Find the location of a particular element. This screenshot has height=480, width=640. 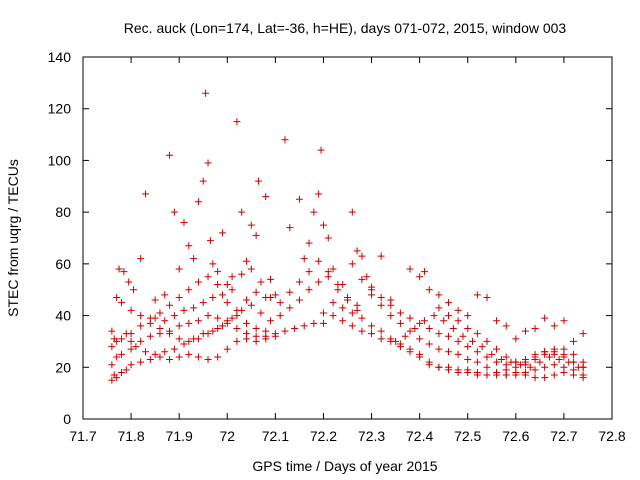

y-tick-label: 60 is located at coordinates (63, 264).